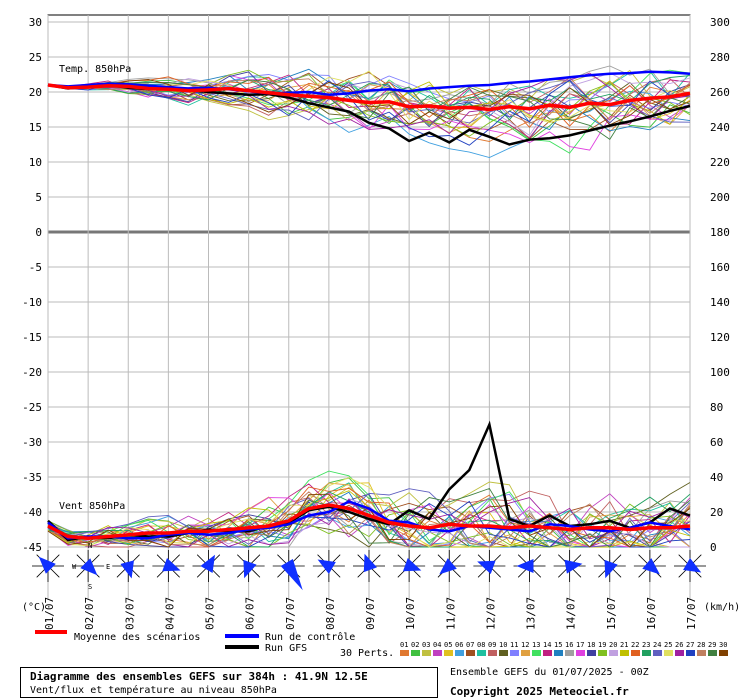  Describe the element at coordinates (90, 546) in the screenshot. I see `compass-north: N` at that location.